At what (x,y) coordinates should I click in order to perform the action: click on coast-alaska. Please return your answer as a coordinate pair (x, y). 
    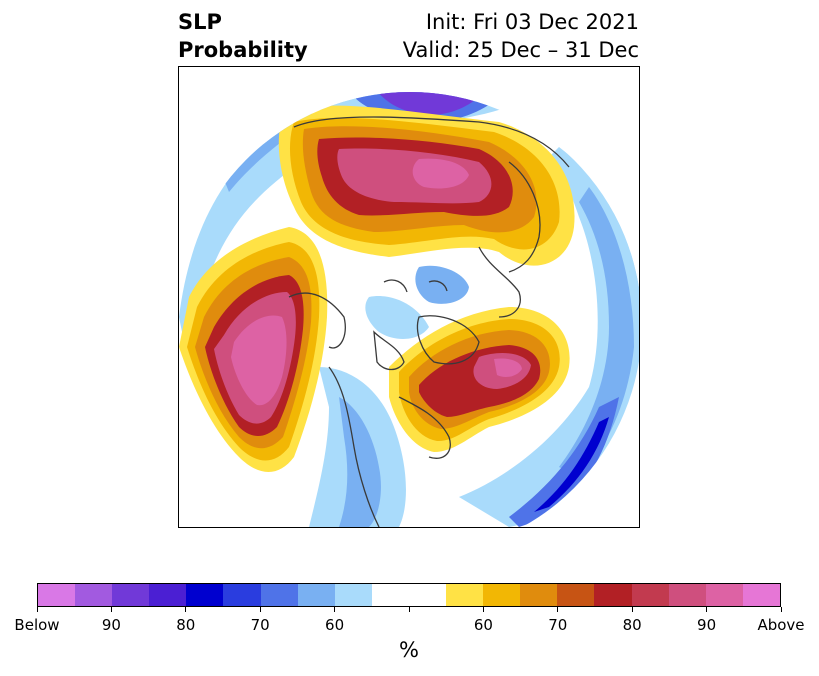
    Looking at the image, I should click on (317, 320).